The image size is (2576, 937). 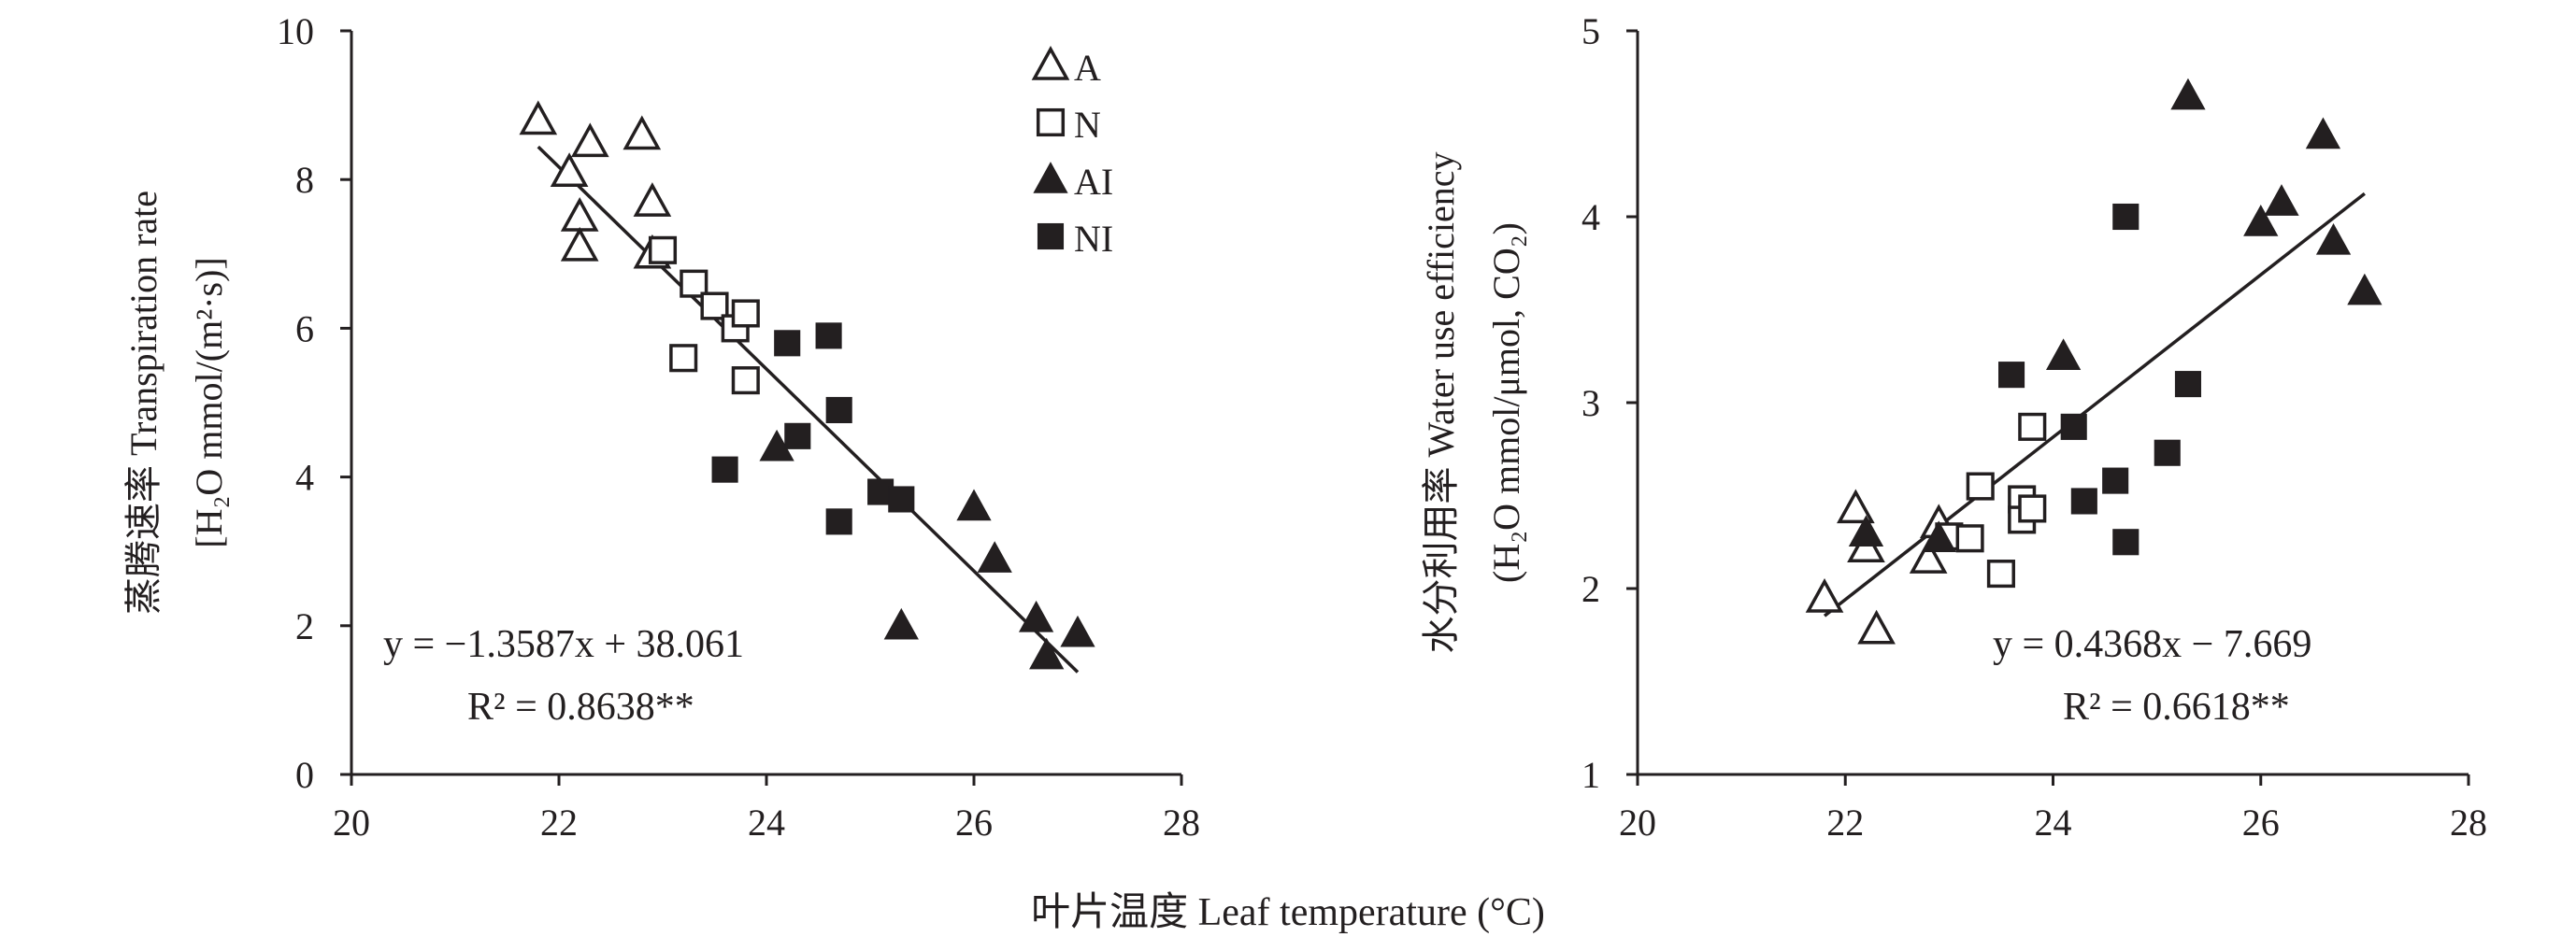 What do you see at coordinates (1087, 68) in the screenshot?
I see `legend-label-a: A` at bounding box center [1087, 68].